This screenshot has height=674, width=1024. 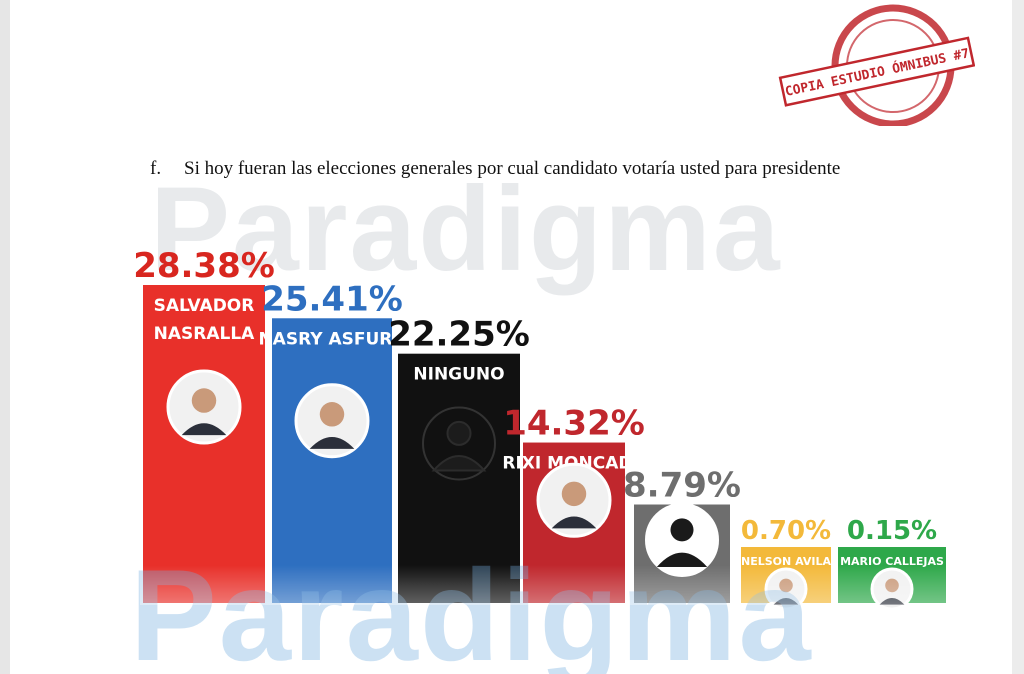 I want to click on bar-group: 25.41% NASRY ASFURA, so click(x=332, y=441).